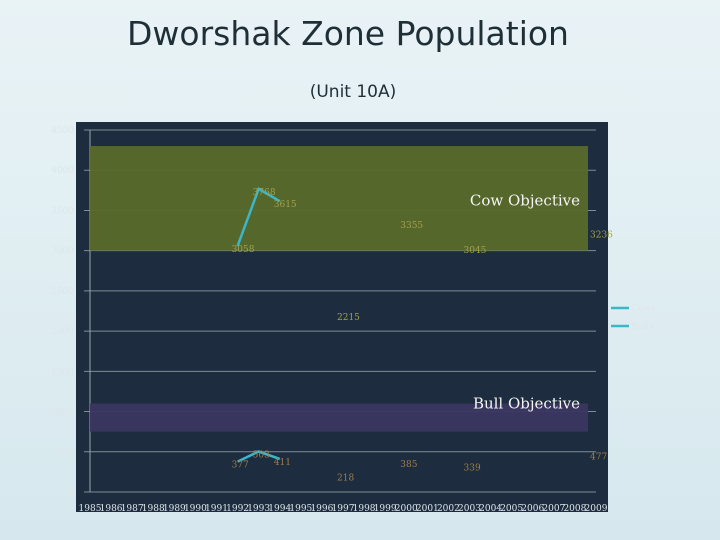  I want to click on x-tick-label: 1999, so click(385, 509).